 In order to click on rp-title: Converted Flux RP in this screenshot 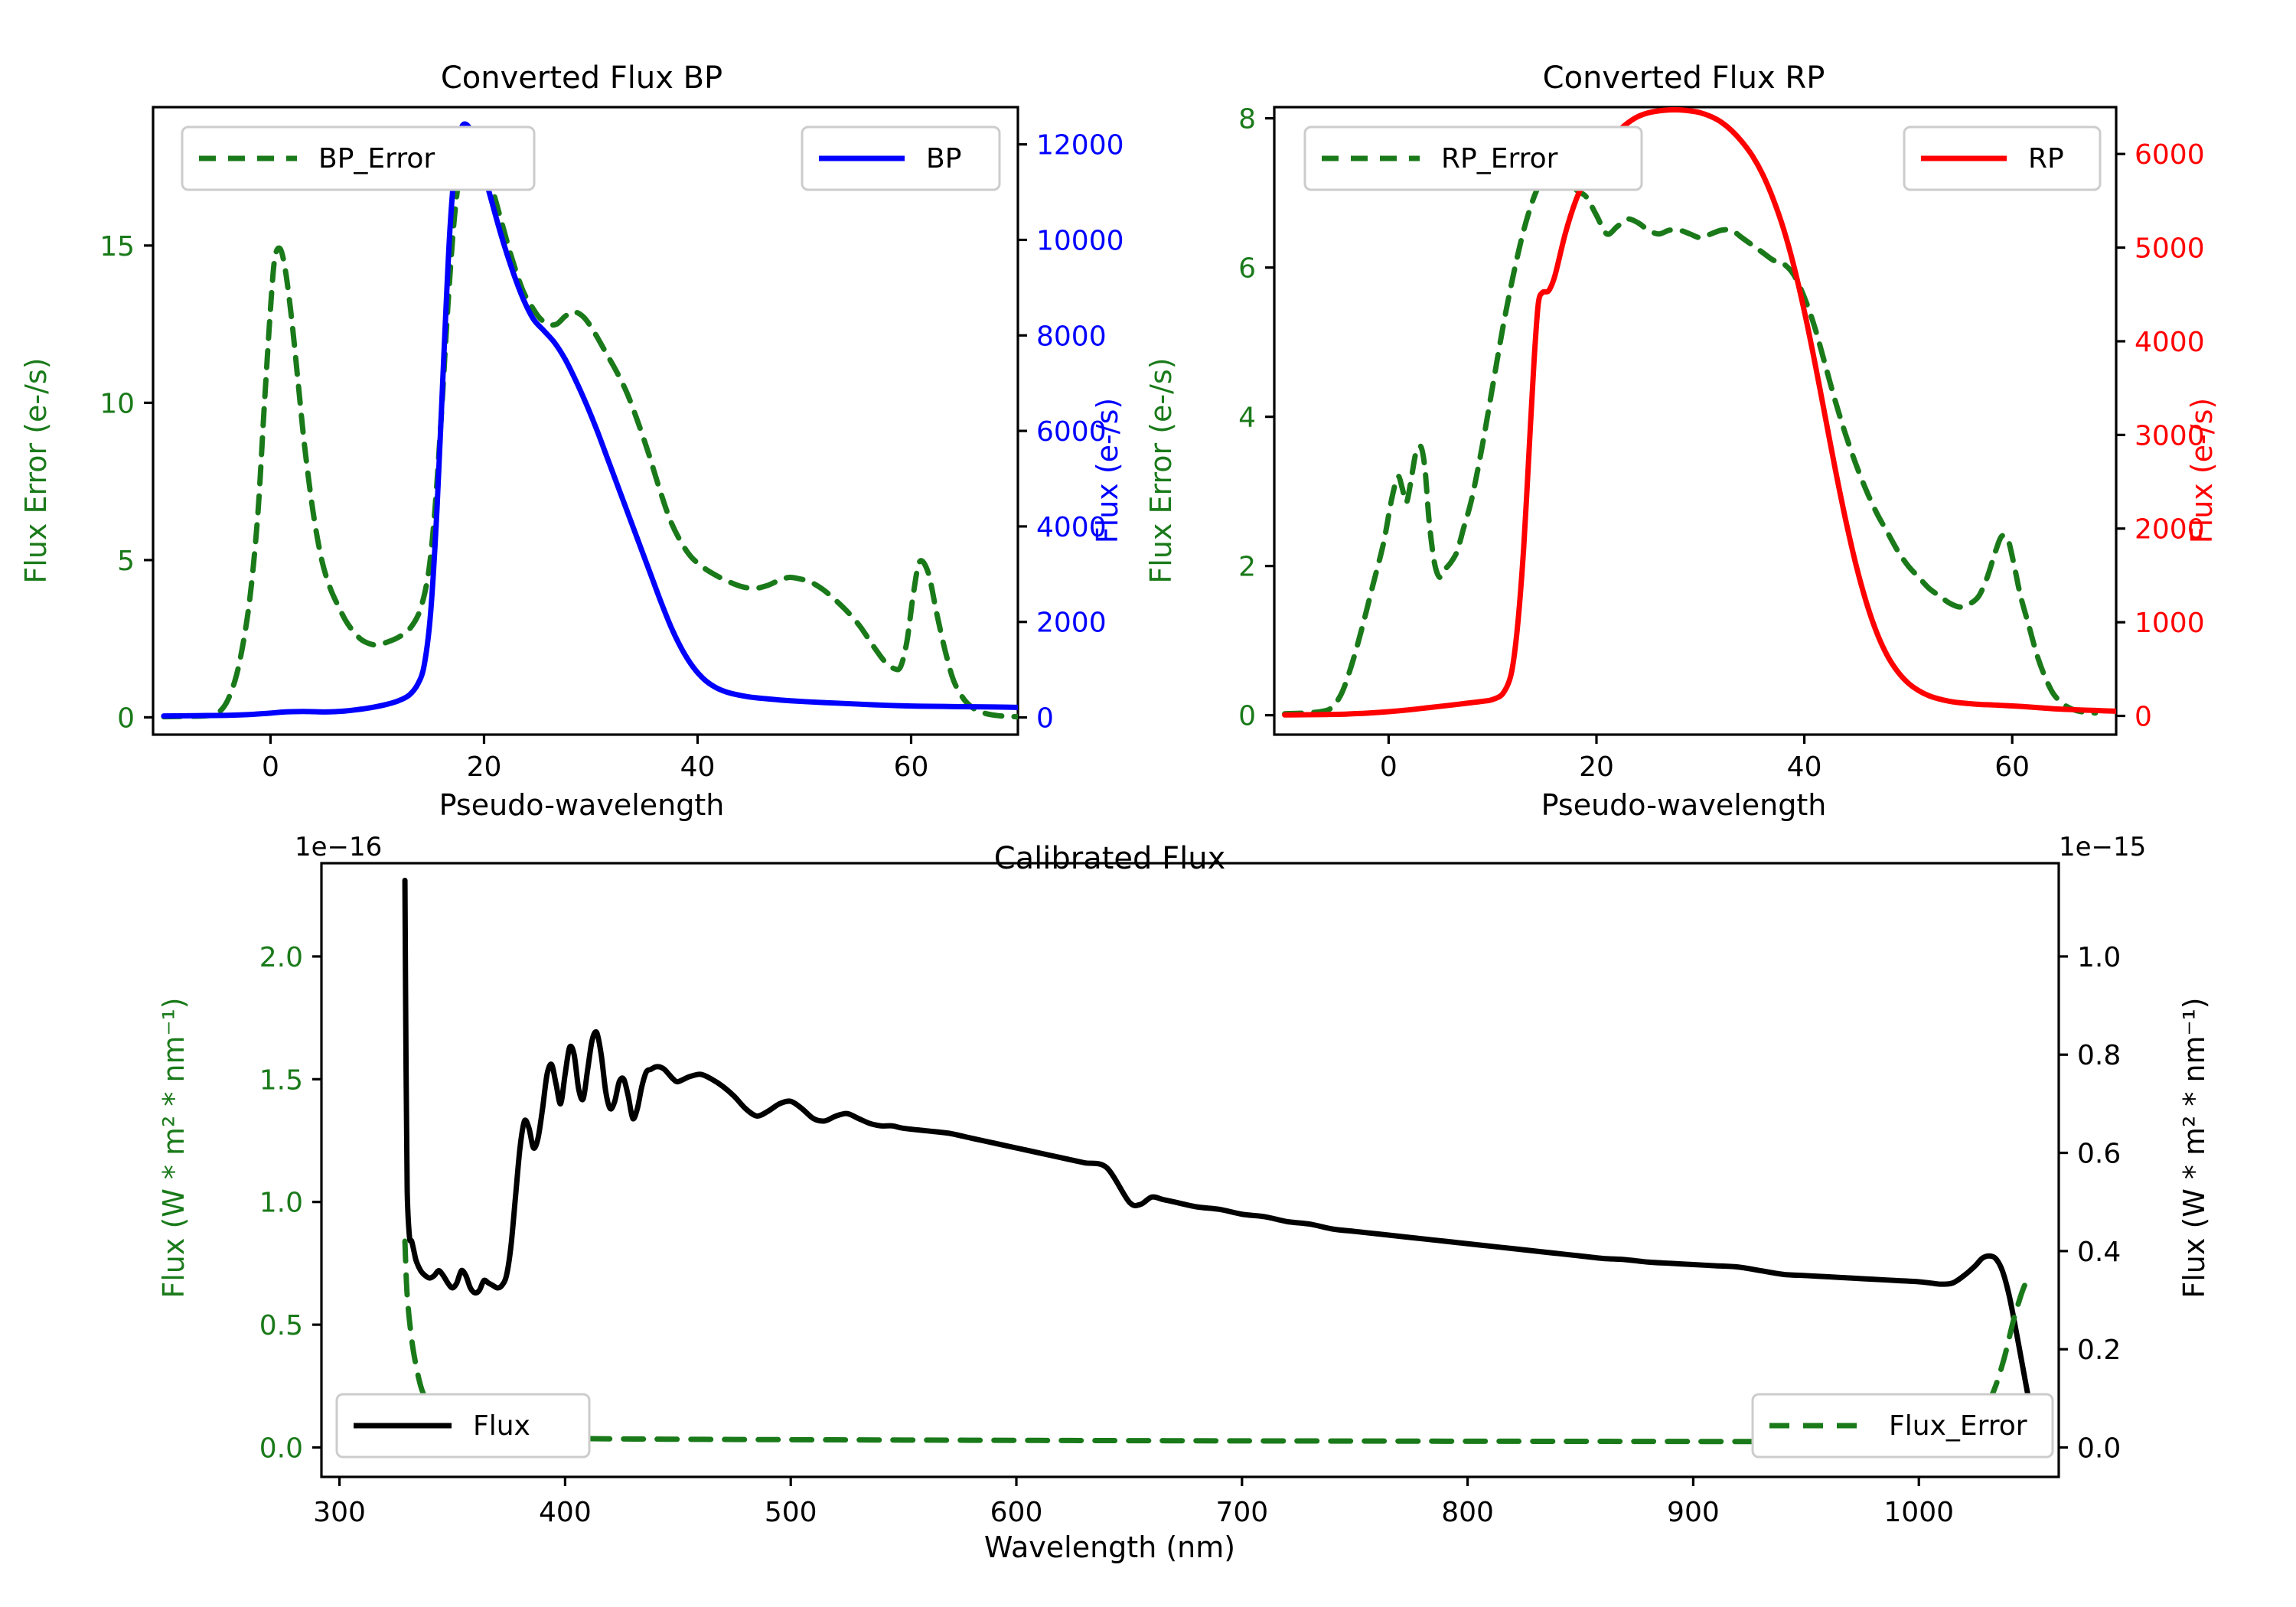, I will do `click(1684, 78)`.